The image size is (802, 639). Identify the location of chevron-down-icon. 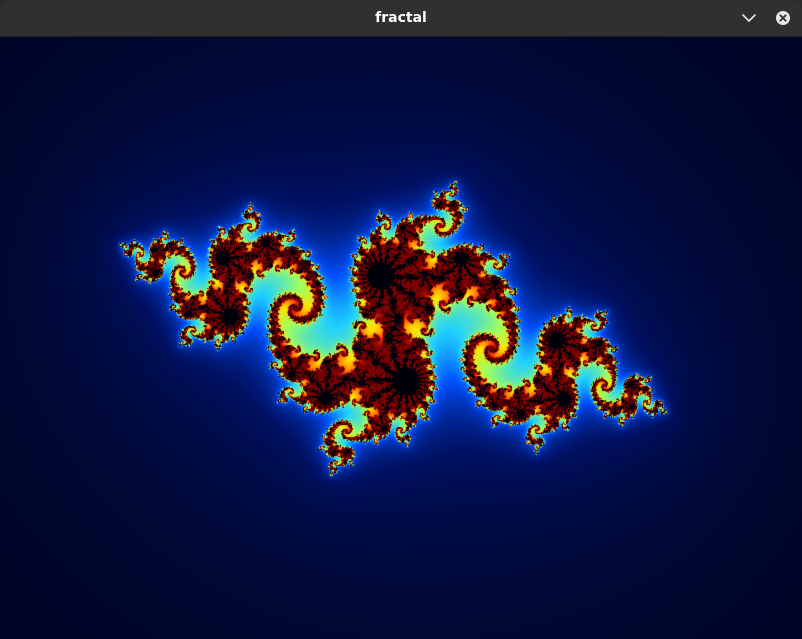
(749, 18).